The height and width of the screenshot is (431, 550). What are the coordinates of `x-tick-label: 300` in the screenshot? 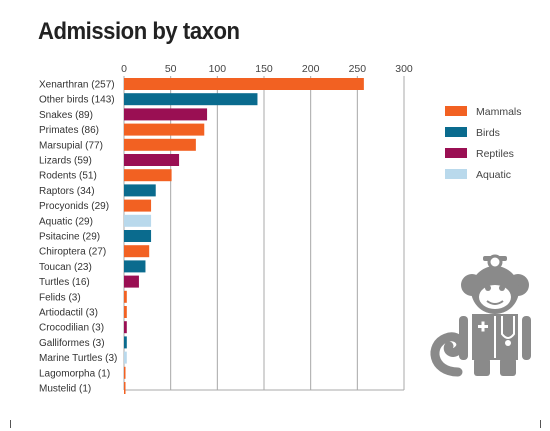 It's located at (404, 69).